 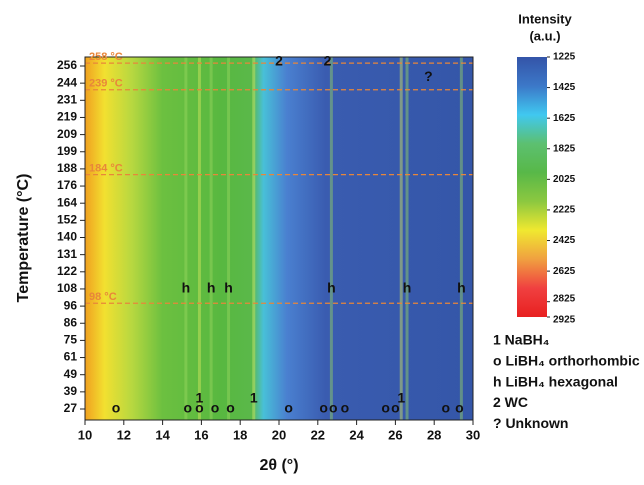 I want to click on y-tick-label: 96, so click(x=71, y=305).